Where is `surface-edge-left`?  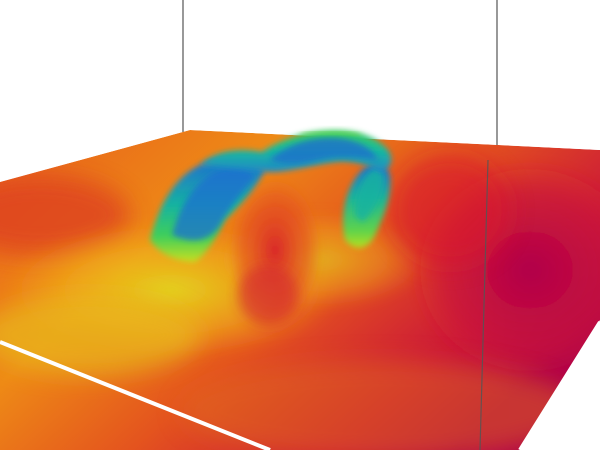 surface-edge-left is located at coordinates (135, 395).